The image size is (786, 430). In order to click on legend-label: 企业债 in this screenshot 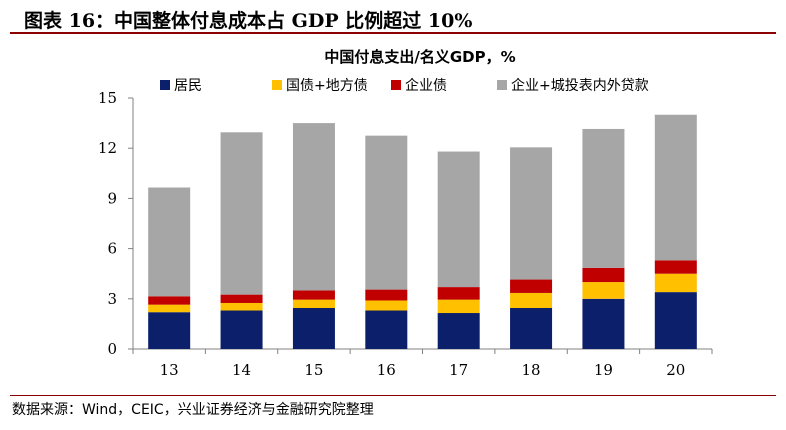, I will do `click(426, 85)`.